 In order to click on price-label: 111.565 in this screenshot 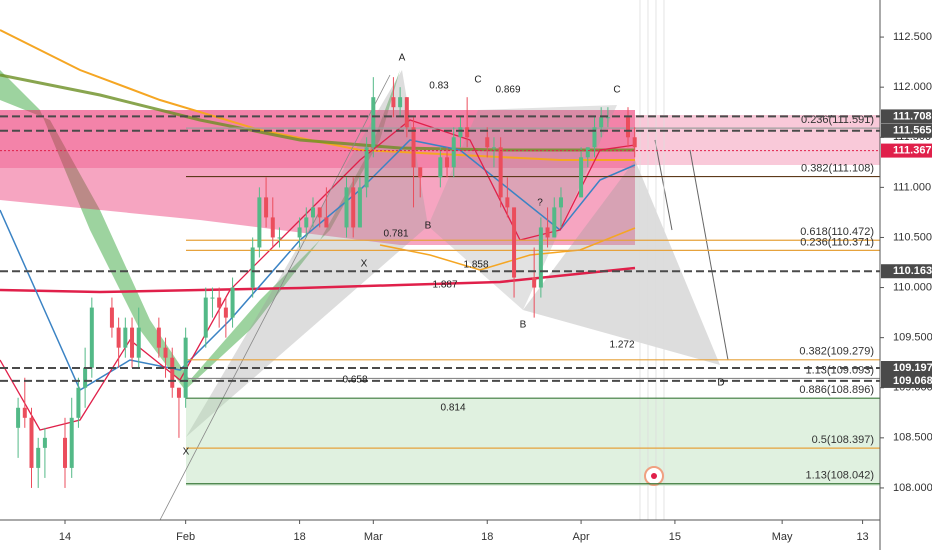, I will do `click(912, 131)`.